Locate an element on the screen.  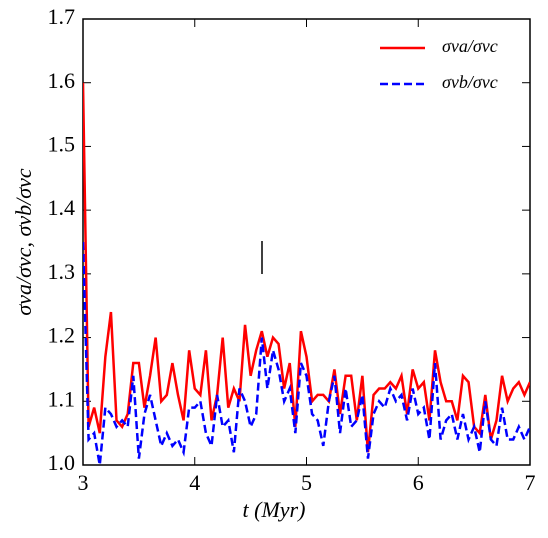
x-tick-label: 6 is located at coordinates (418, 482).